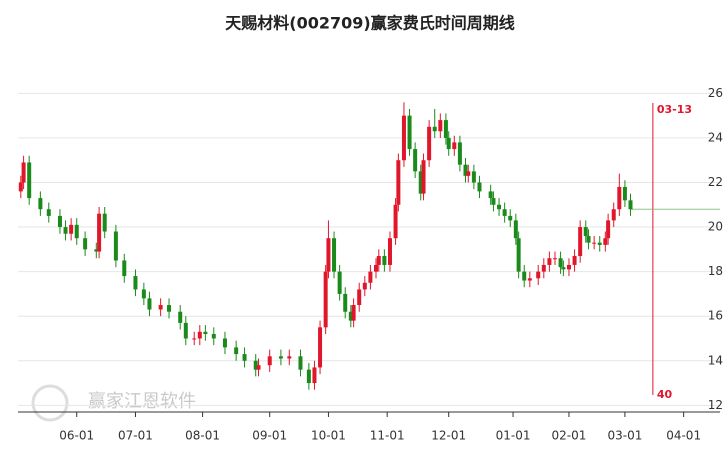 The image size is (726, 450). Describe the element at coordinates (715, 93) in the screenshot. I see `y-tick-label: 26` at that location.